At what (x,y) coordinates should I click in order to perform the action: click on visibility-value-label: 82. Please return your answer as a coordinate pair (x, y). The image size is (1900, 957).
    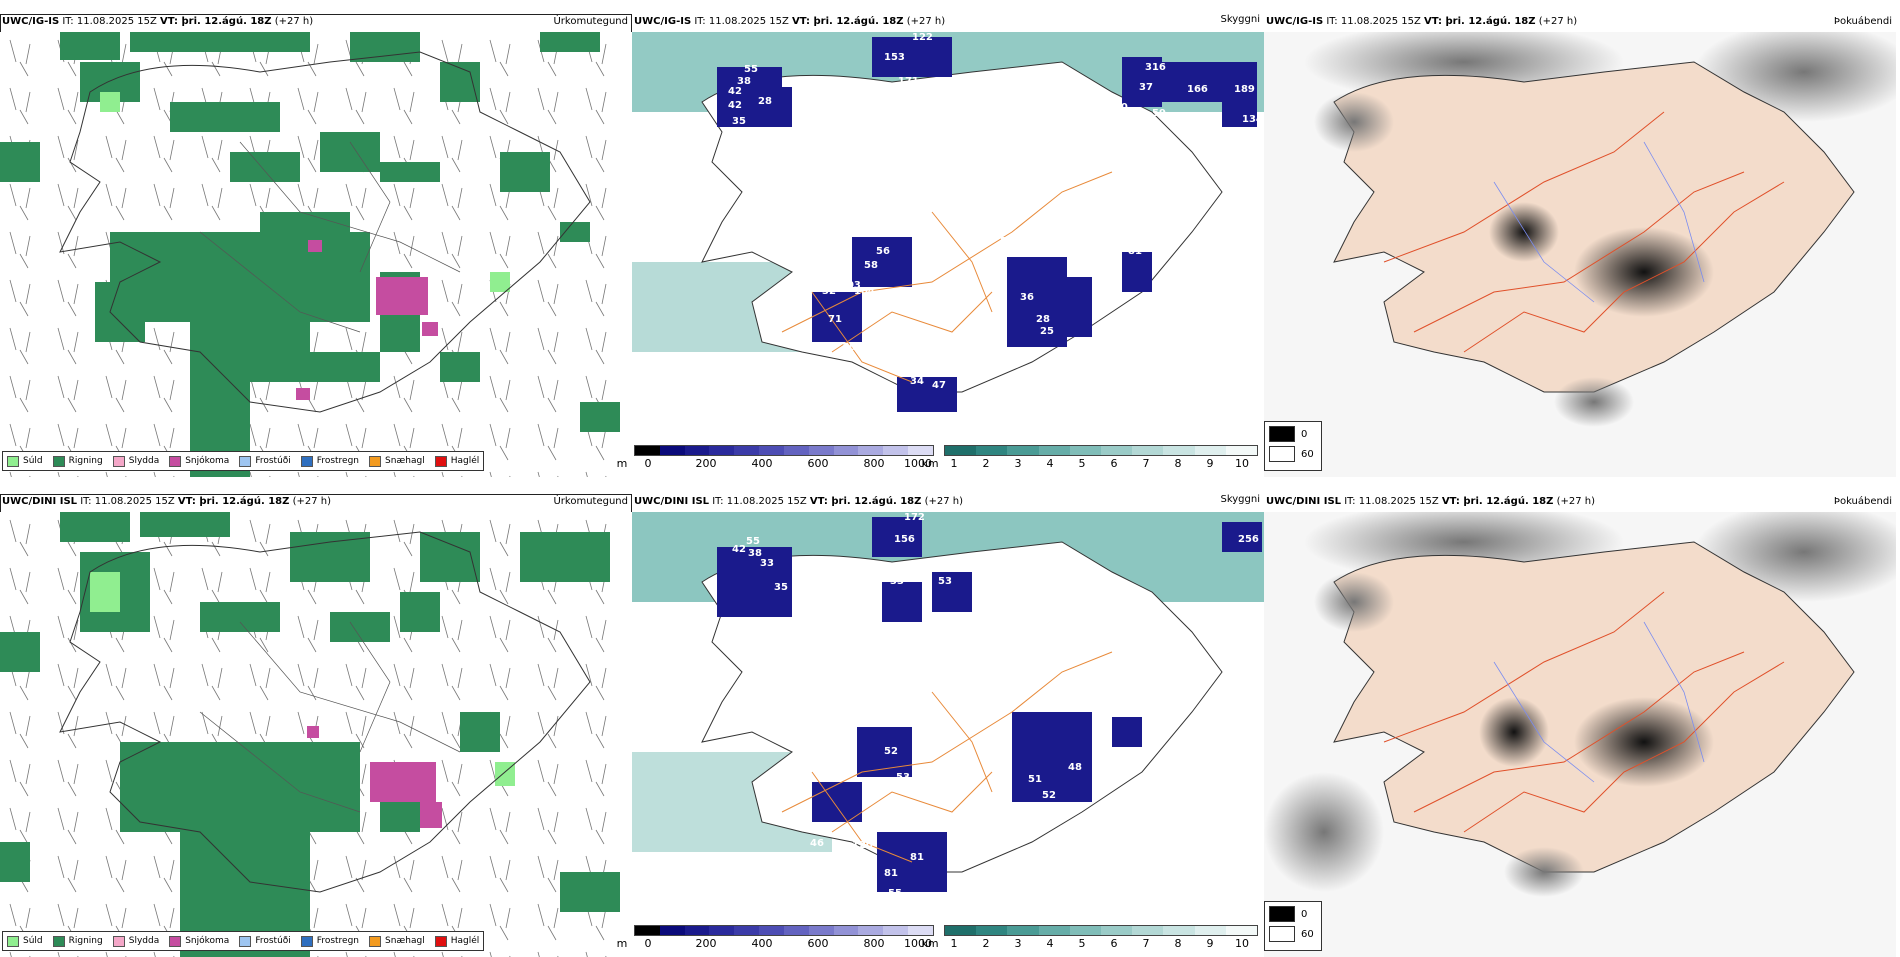
    Looking at the image, I should click on (1007, 241).